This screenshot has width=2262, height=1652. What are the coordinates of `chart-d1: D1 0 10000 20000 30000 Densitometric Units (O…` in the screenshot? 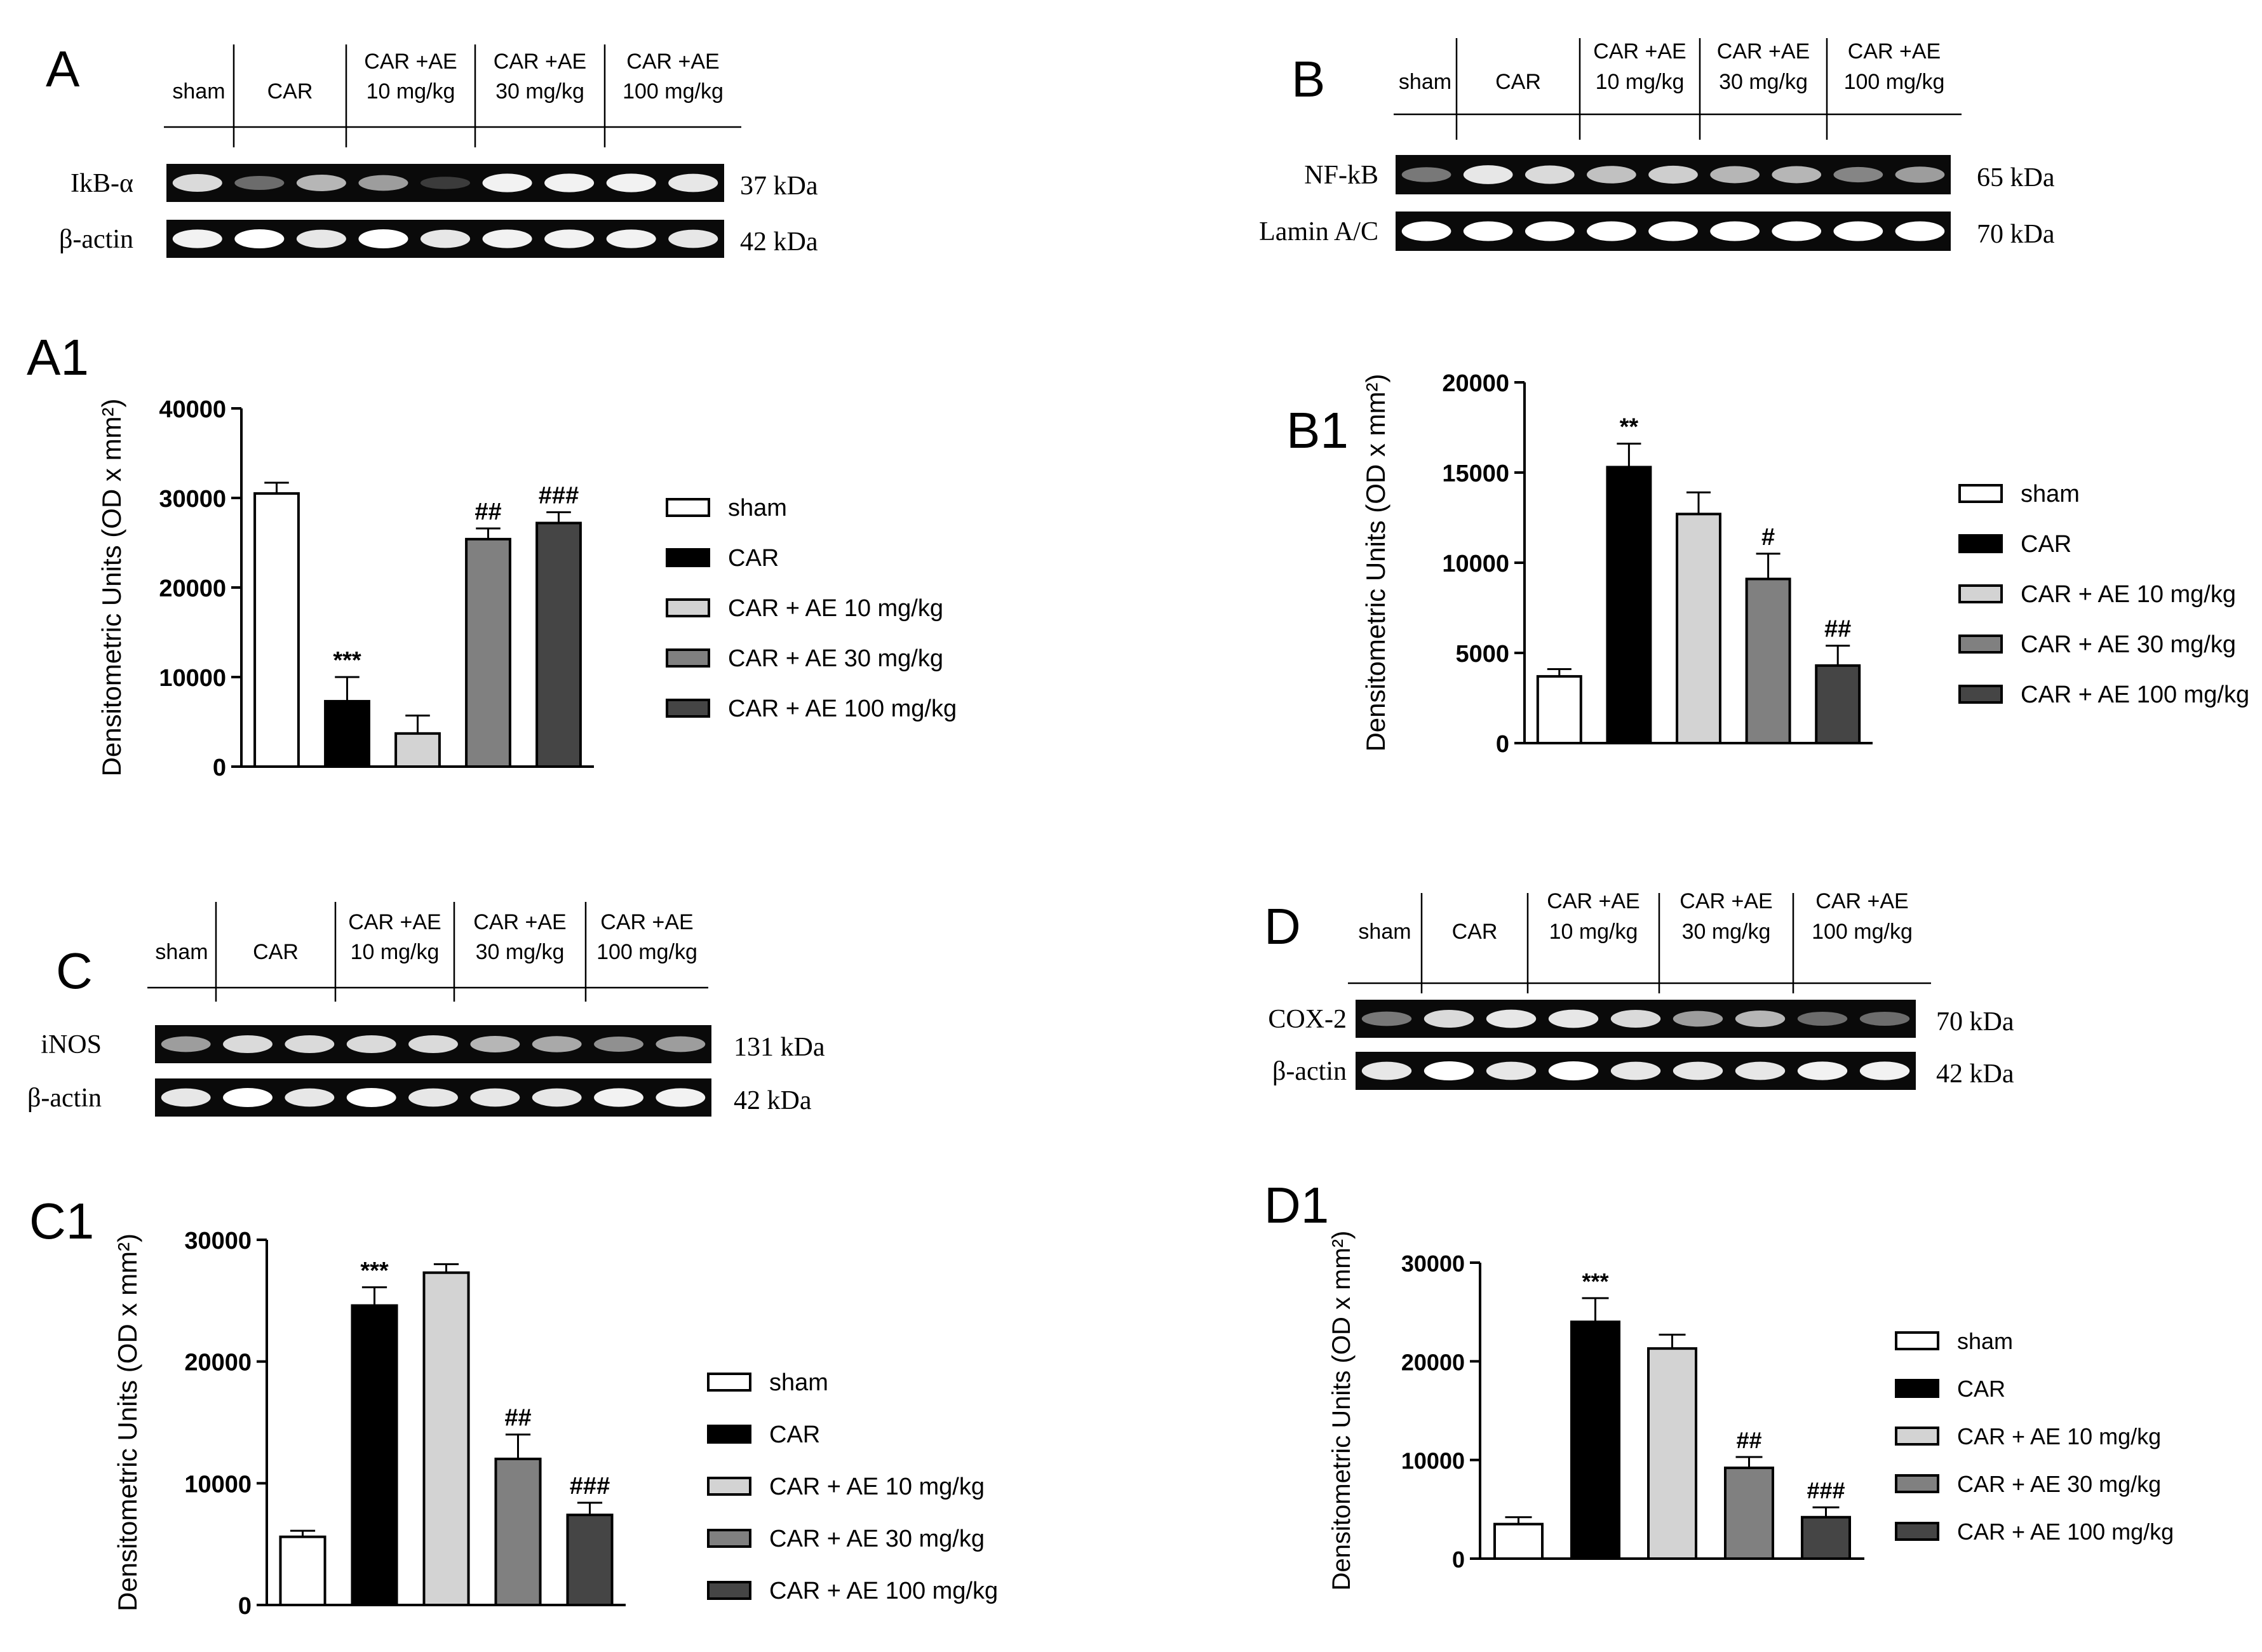 It's located at (1719, 1384).